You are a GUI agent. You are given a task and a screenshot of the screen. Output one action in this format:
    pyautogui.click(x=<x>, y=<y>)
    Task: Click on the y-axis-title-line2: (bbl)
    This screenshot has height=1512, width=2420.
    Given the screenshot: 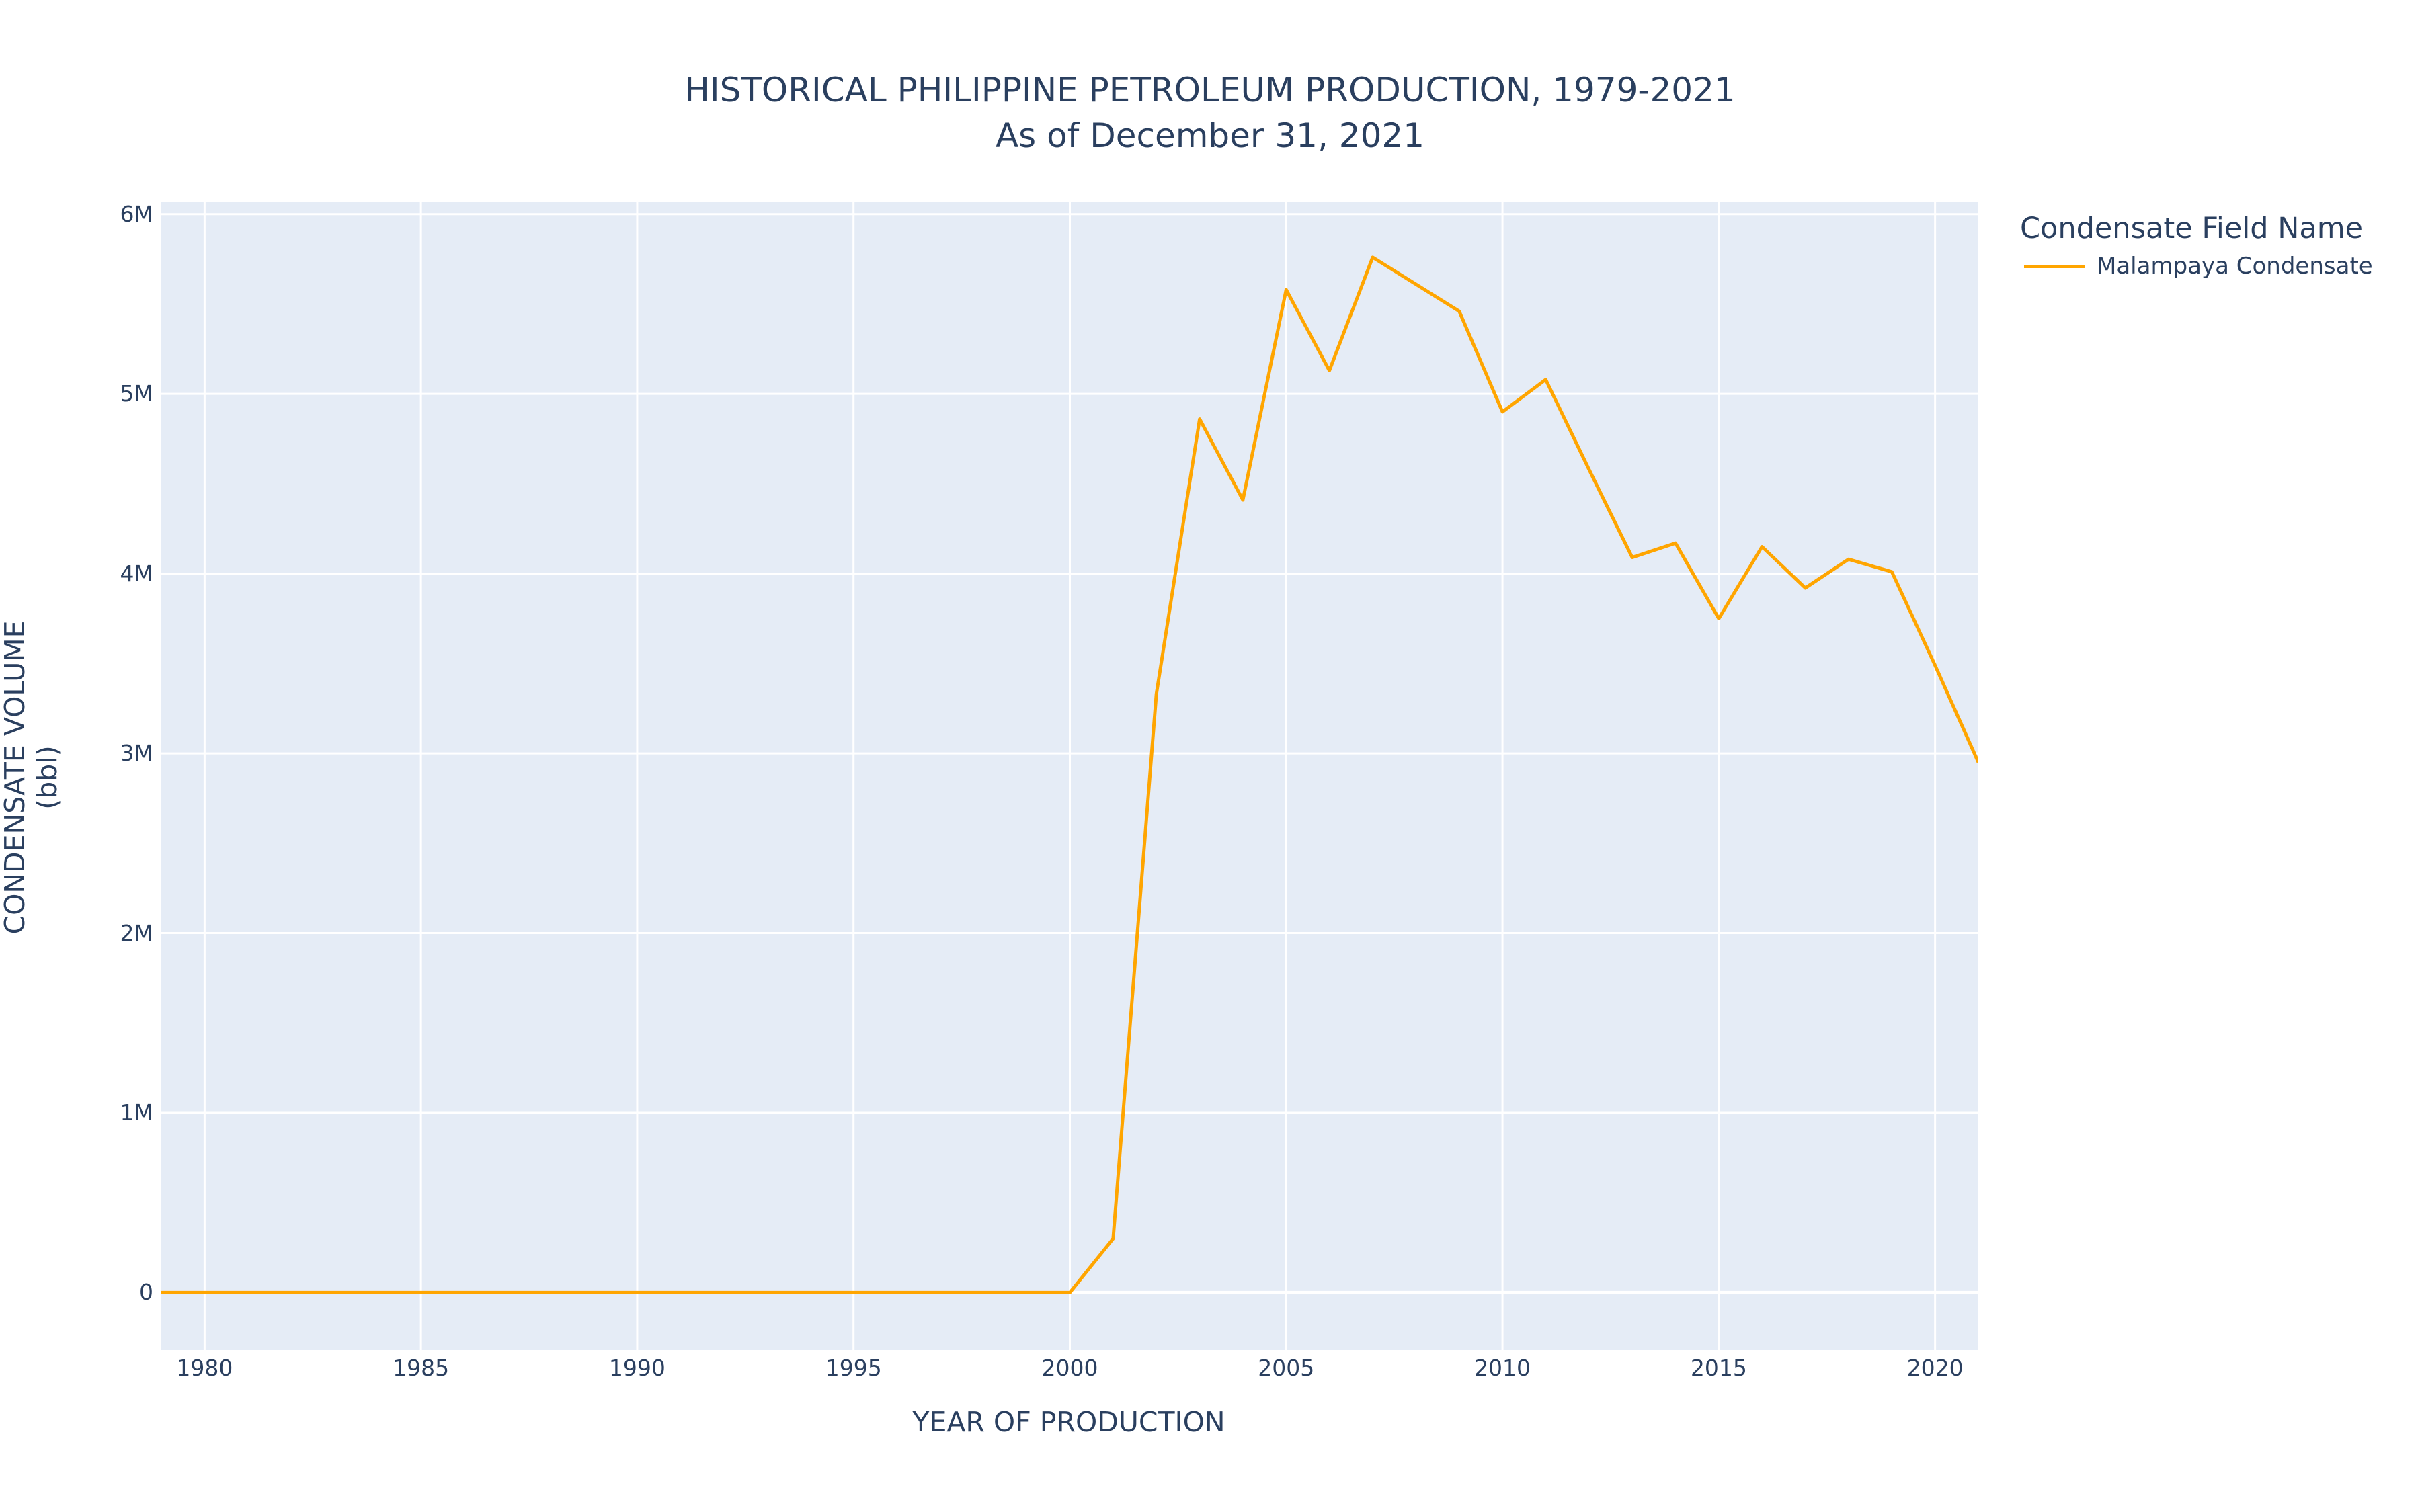 What is the action you would take?
    pyautogui.click(x=47, y=778)
    